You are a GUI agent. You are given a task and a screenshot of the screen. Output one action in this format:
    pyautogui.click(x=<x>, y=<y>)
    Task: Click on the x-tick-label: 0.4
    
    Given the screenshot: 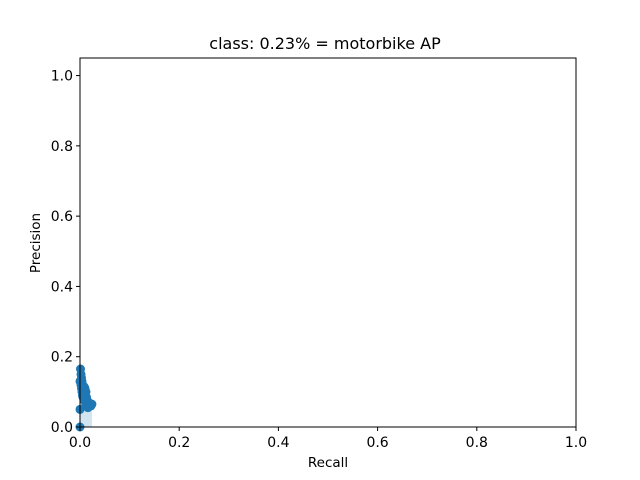 What is the action you would take?
    pyautogui.click(x=278, y=443)
    